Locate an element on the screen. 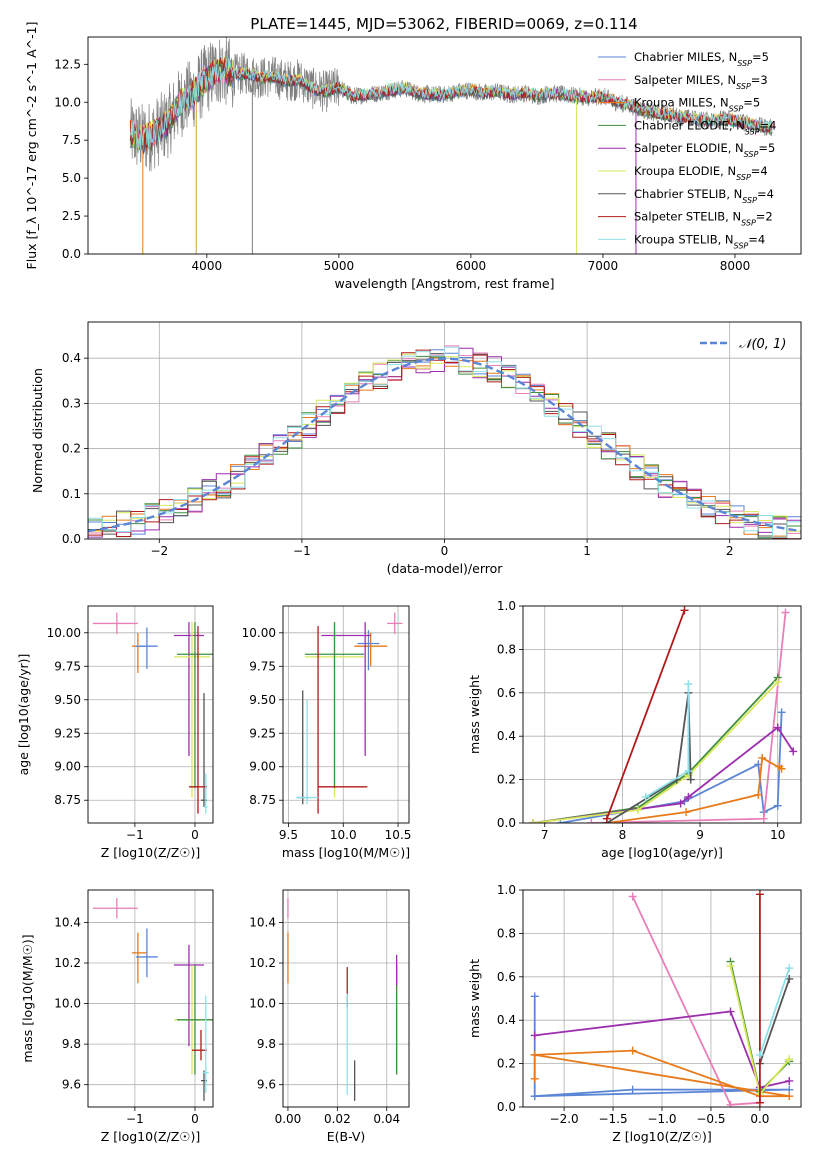  y-axis-label: age [log10(age/yr)] is located at coordinates (23, 715).